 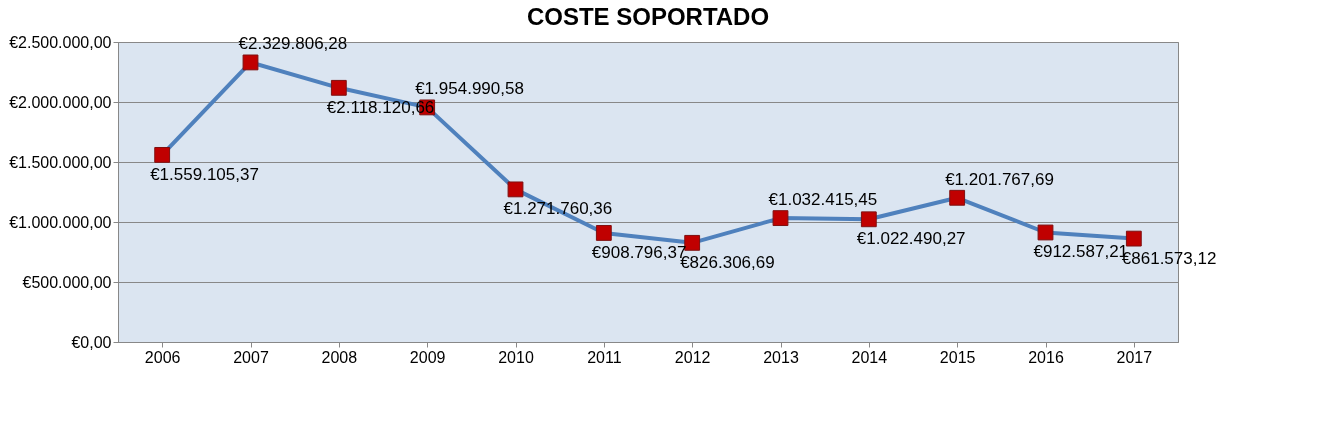 What do you see at coordinates (60, 42) in the screenshot?
I see `y-tick-label: €2.500.000,00` at bounding box center [60, 42].